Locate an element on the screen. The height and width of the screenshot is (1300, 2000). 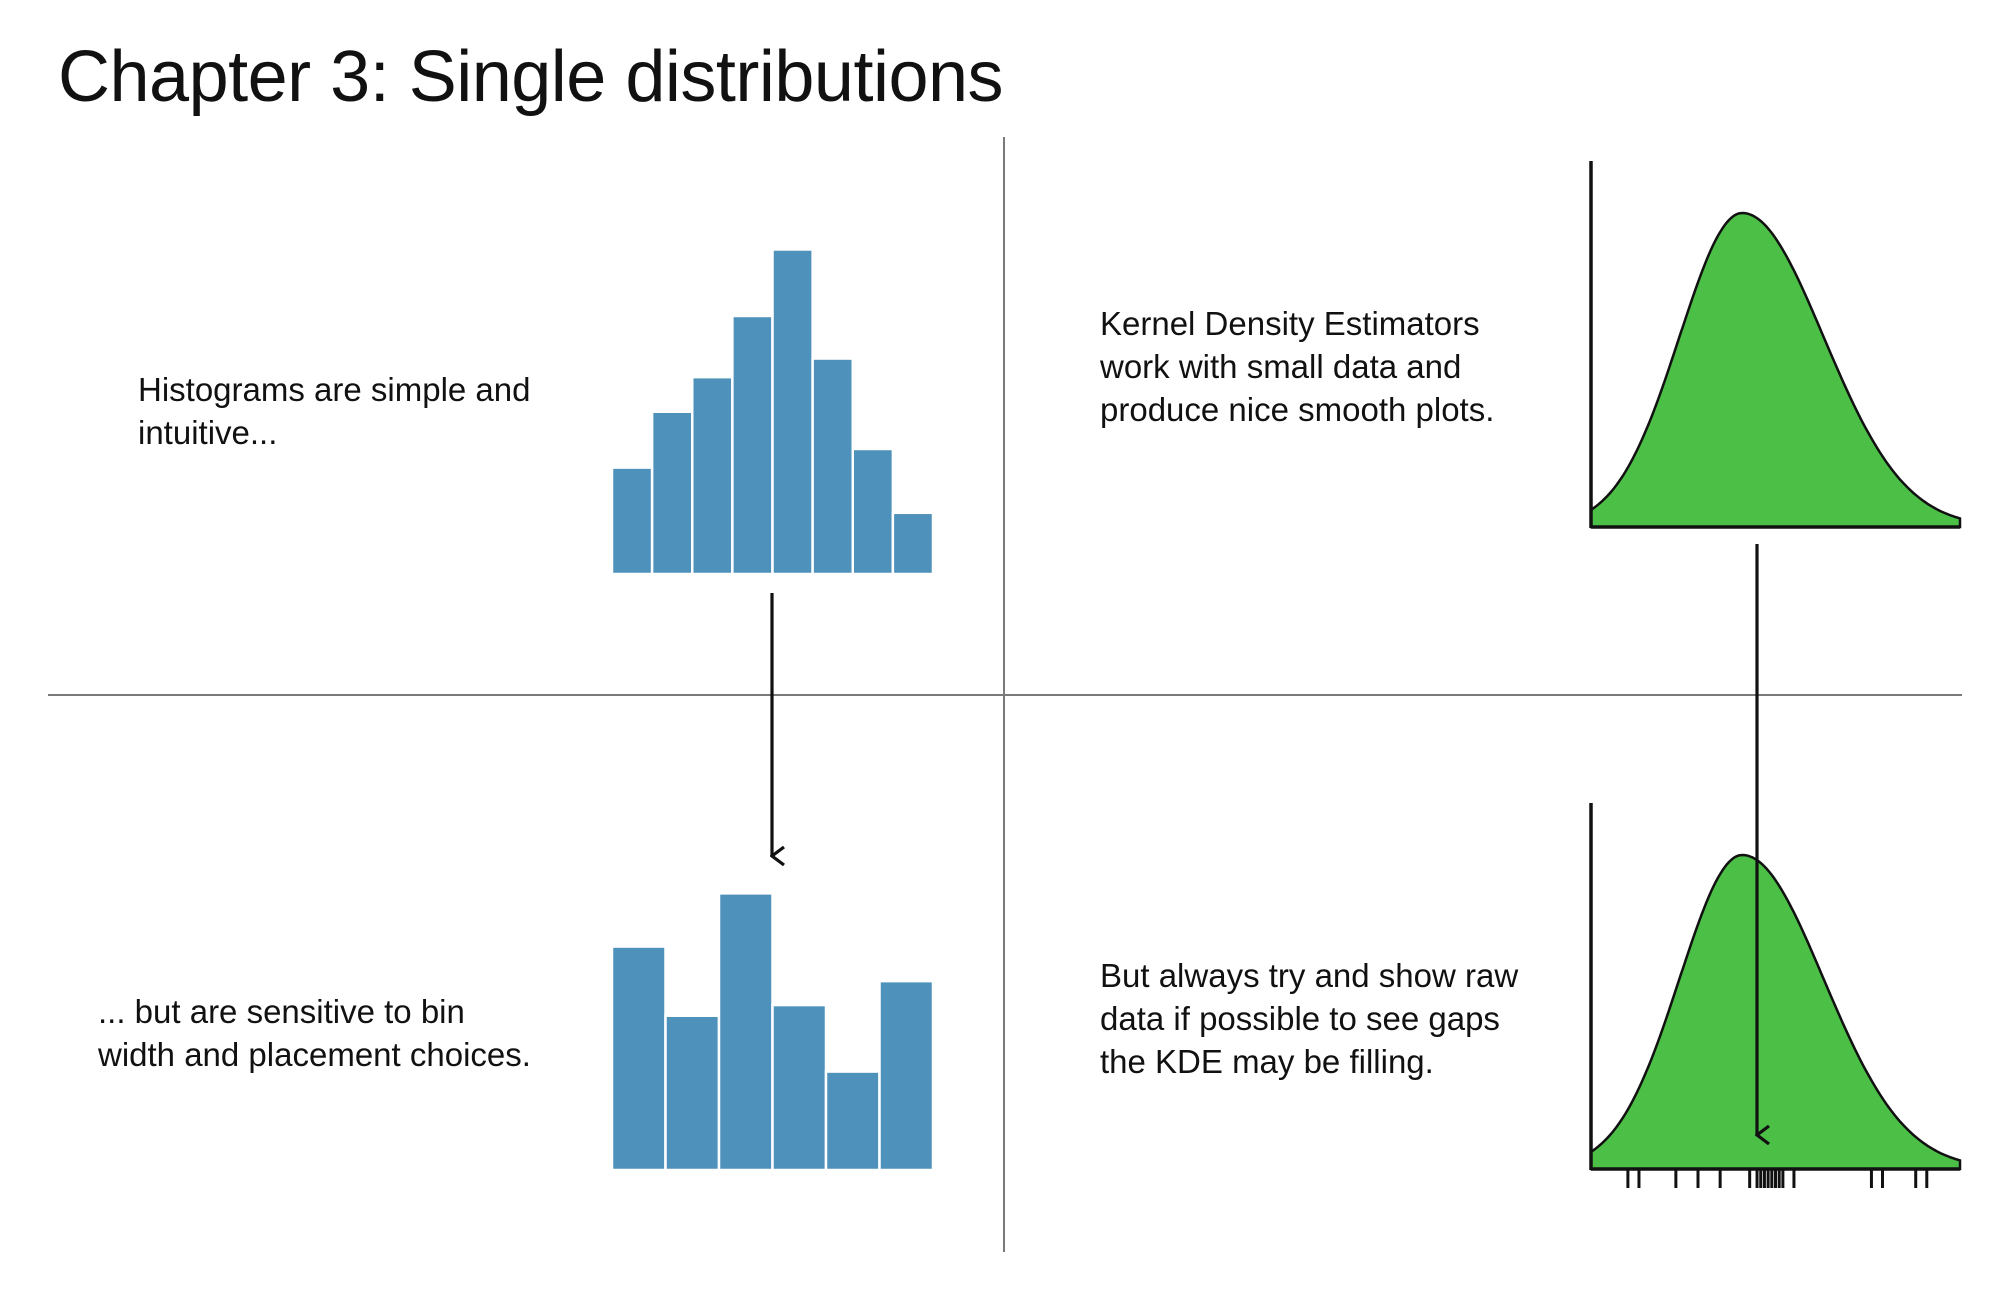
kde-rug-chart is located at coordinates (1775, 995).